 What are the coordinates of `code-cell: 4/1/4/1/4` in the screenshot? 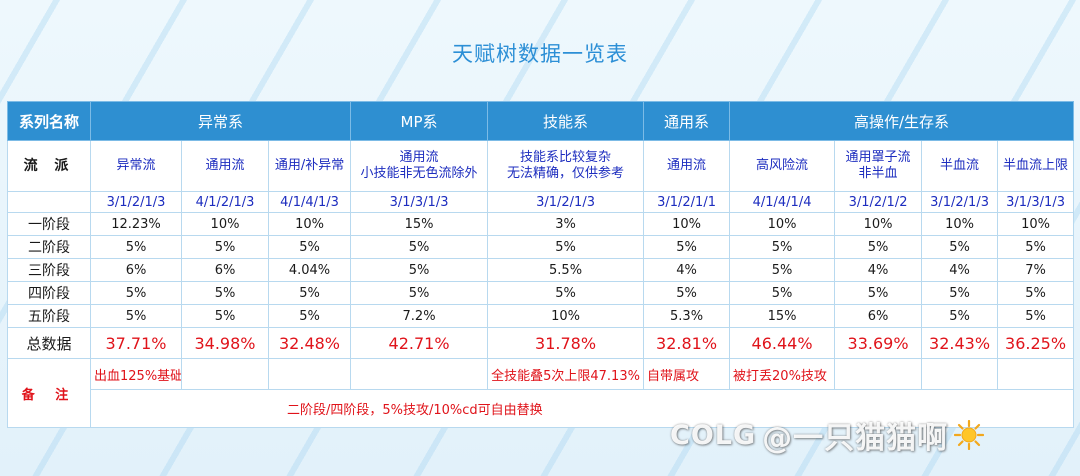 It's located at (782, 202).